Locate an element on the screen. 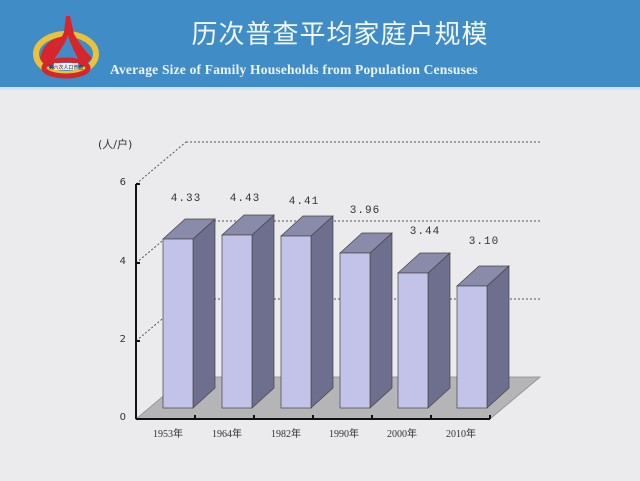 The width and height of the screenshot is (640, 481). y-tick-4: 4 is located at coordinates (122, 261).